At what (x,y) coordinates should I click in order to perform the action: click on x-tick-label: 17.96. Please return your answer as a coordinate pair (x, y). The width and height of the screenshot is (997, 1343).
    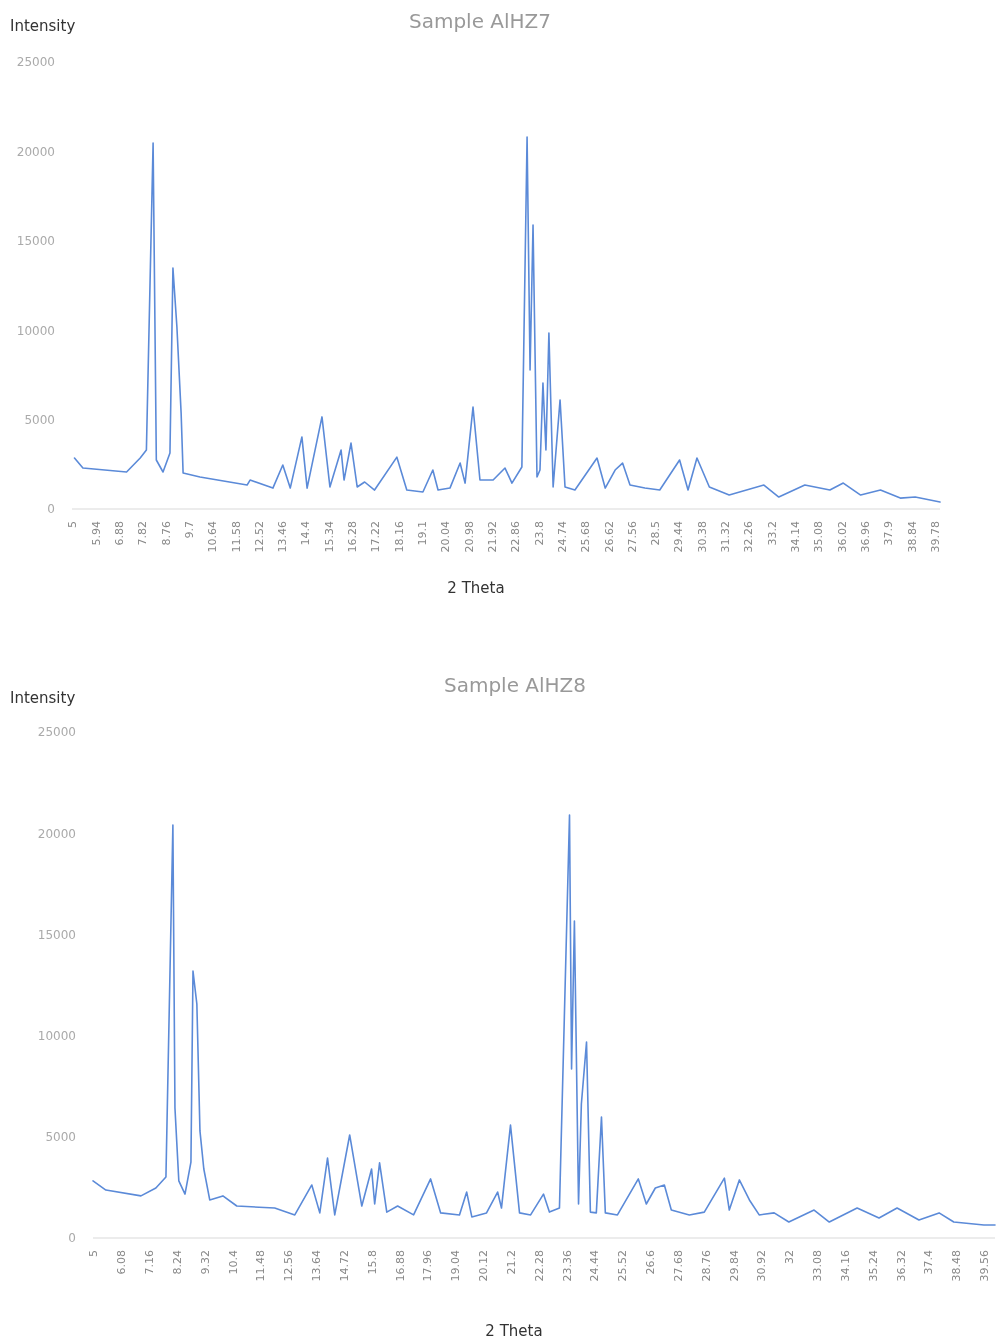
    Looking at the image, I should click on (428, 1266).